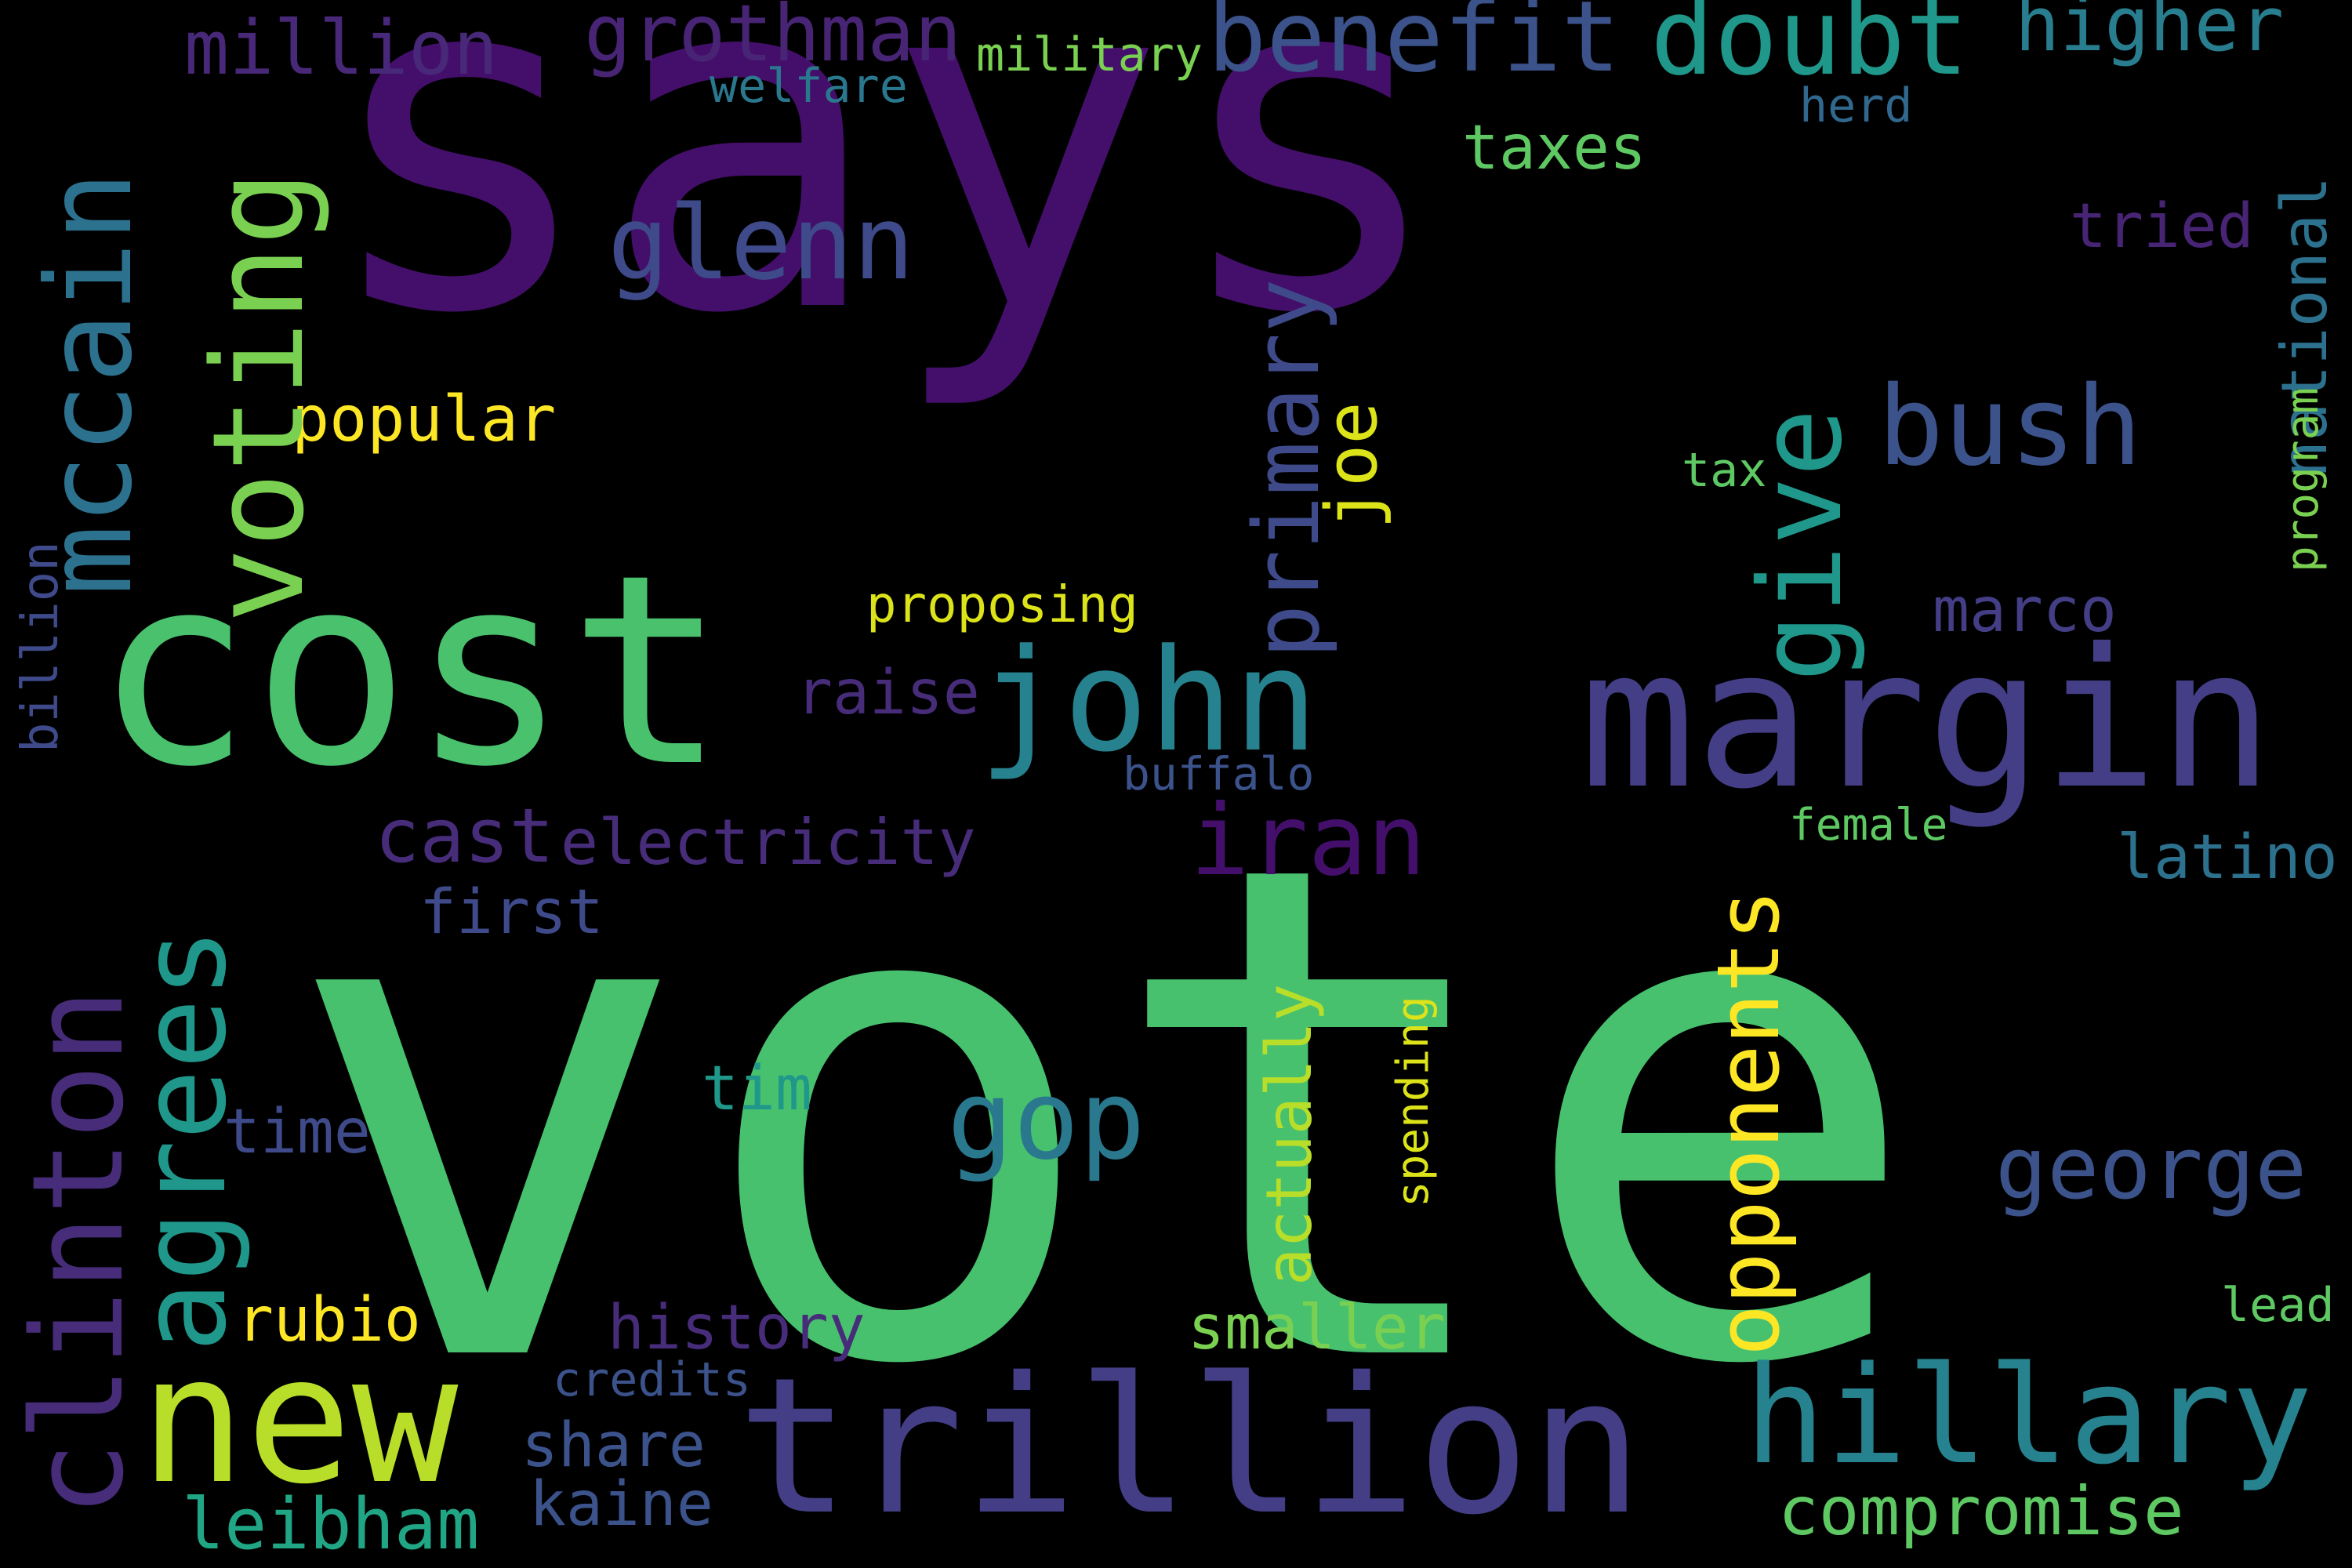  I want to click on word-popular: popular, so click(424, 420).